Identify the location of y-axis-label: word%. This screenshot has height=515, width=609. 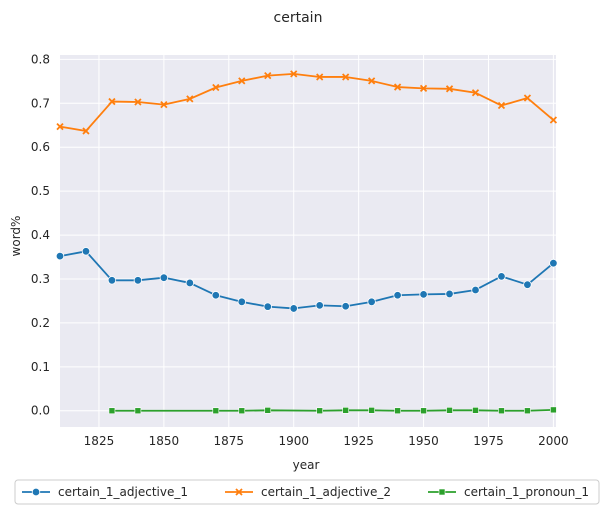
(16, 236).